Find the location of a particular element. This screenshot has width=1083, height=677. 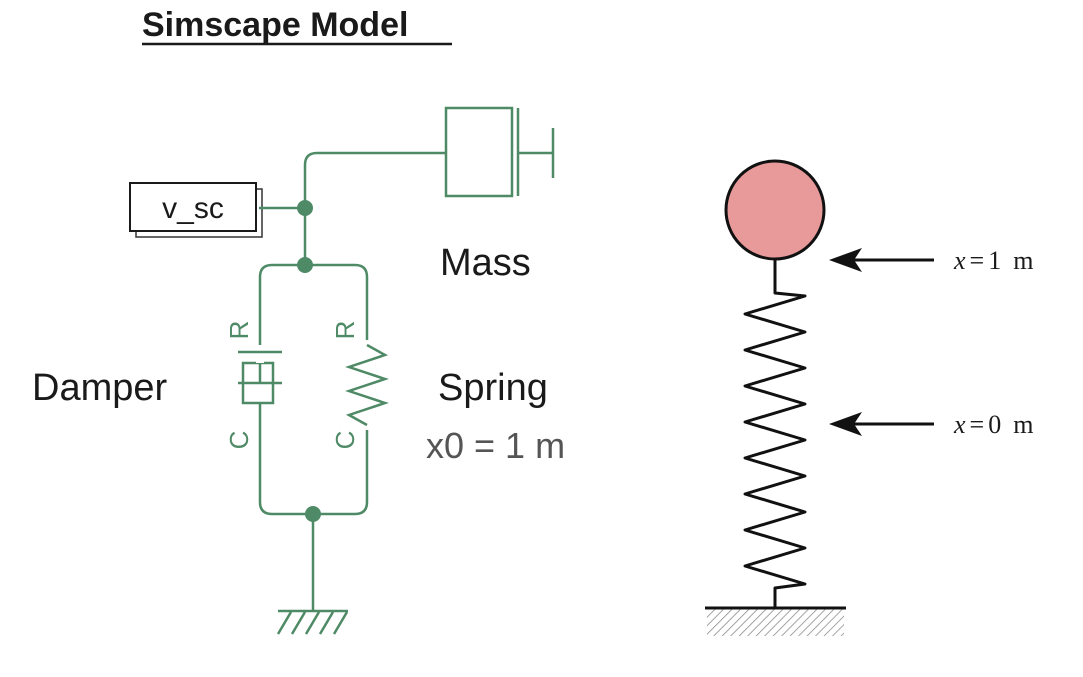

signal-block-box is located at coordinates (193, 207).